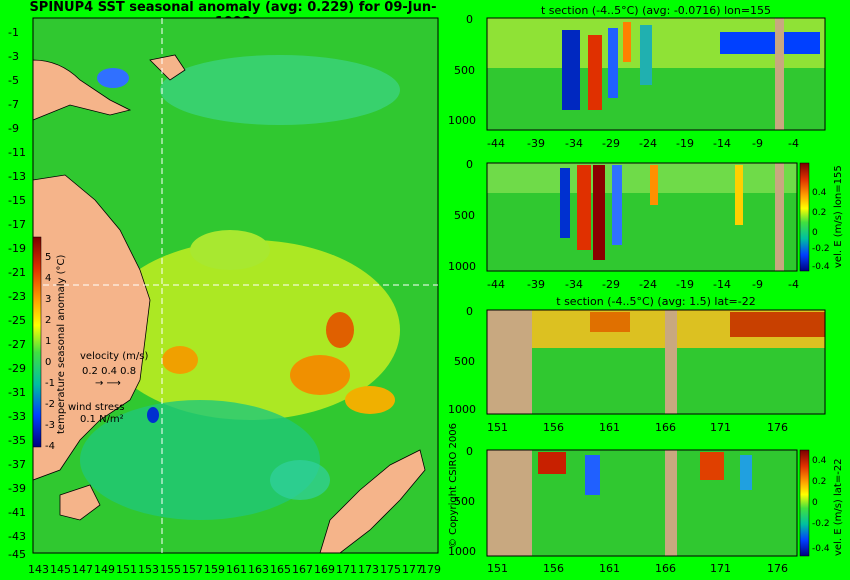 The height and width of the screenshot is (580, 850). What do you see at coordinates (821, 524) in the screenshot?
I see `cbar-tick: -0.2` at bounding box center [821, 524].